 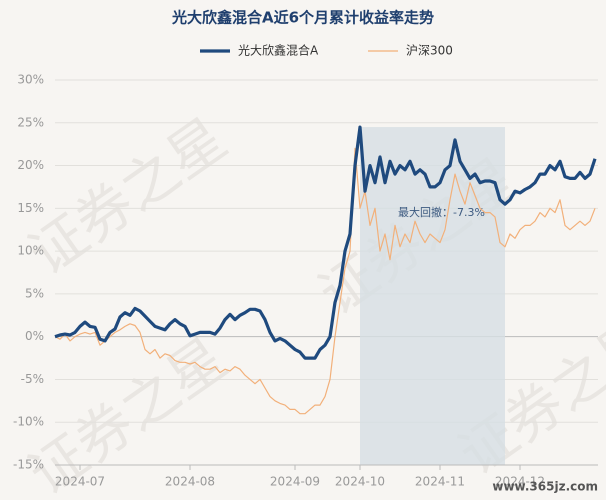 What do you see at coordinates (302, 18) in the screenshot?
I see `chart-title: 光大欣鑫混合A近6个月累计收益率走势` at bounding box center [302, 18].